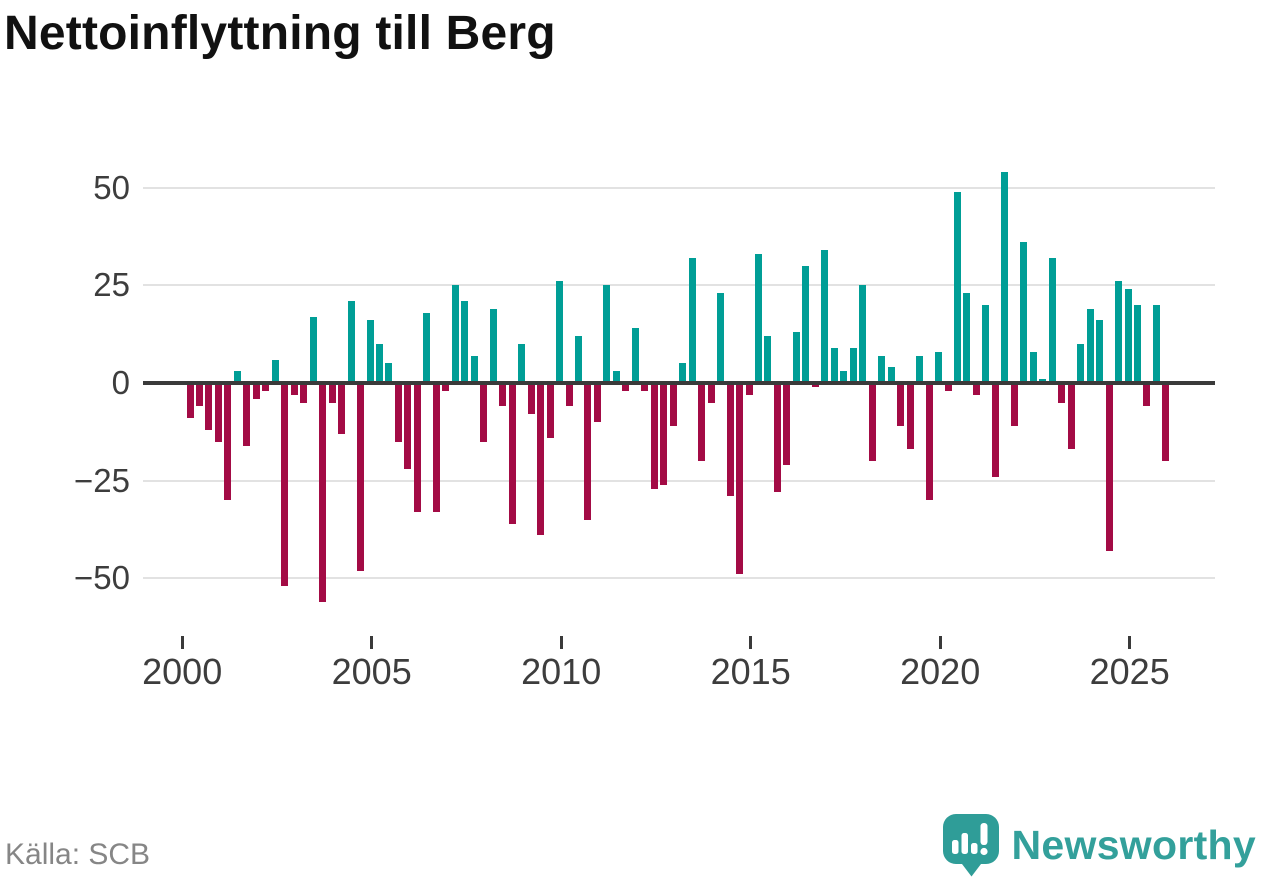  What do you see at coordinates (323, 492) in the screenshot?
I see `bar-2003Q3` at bounding box center [323, 492].